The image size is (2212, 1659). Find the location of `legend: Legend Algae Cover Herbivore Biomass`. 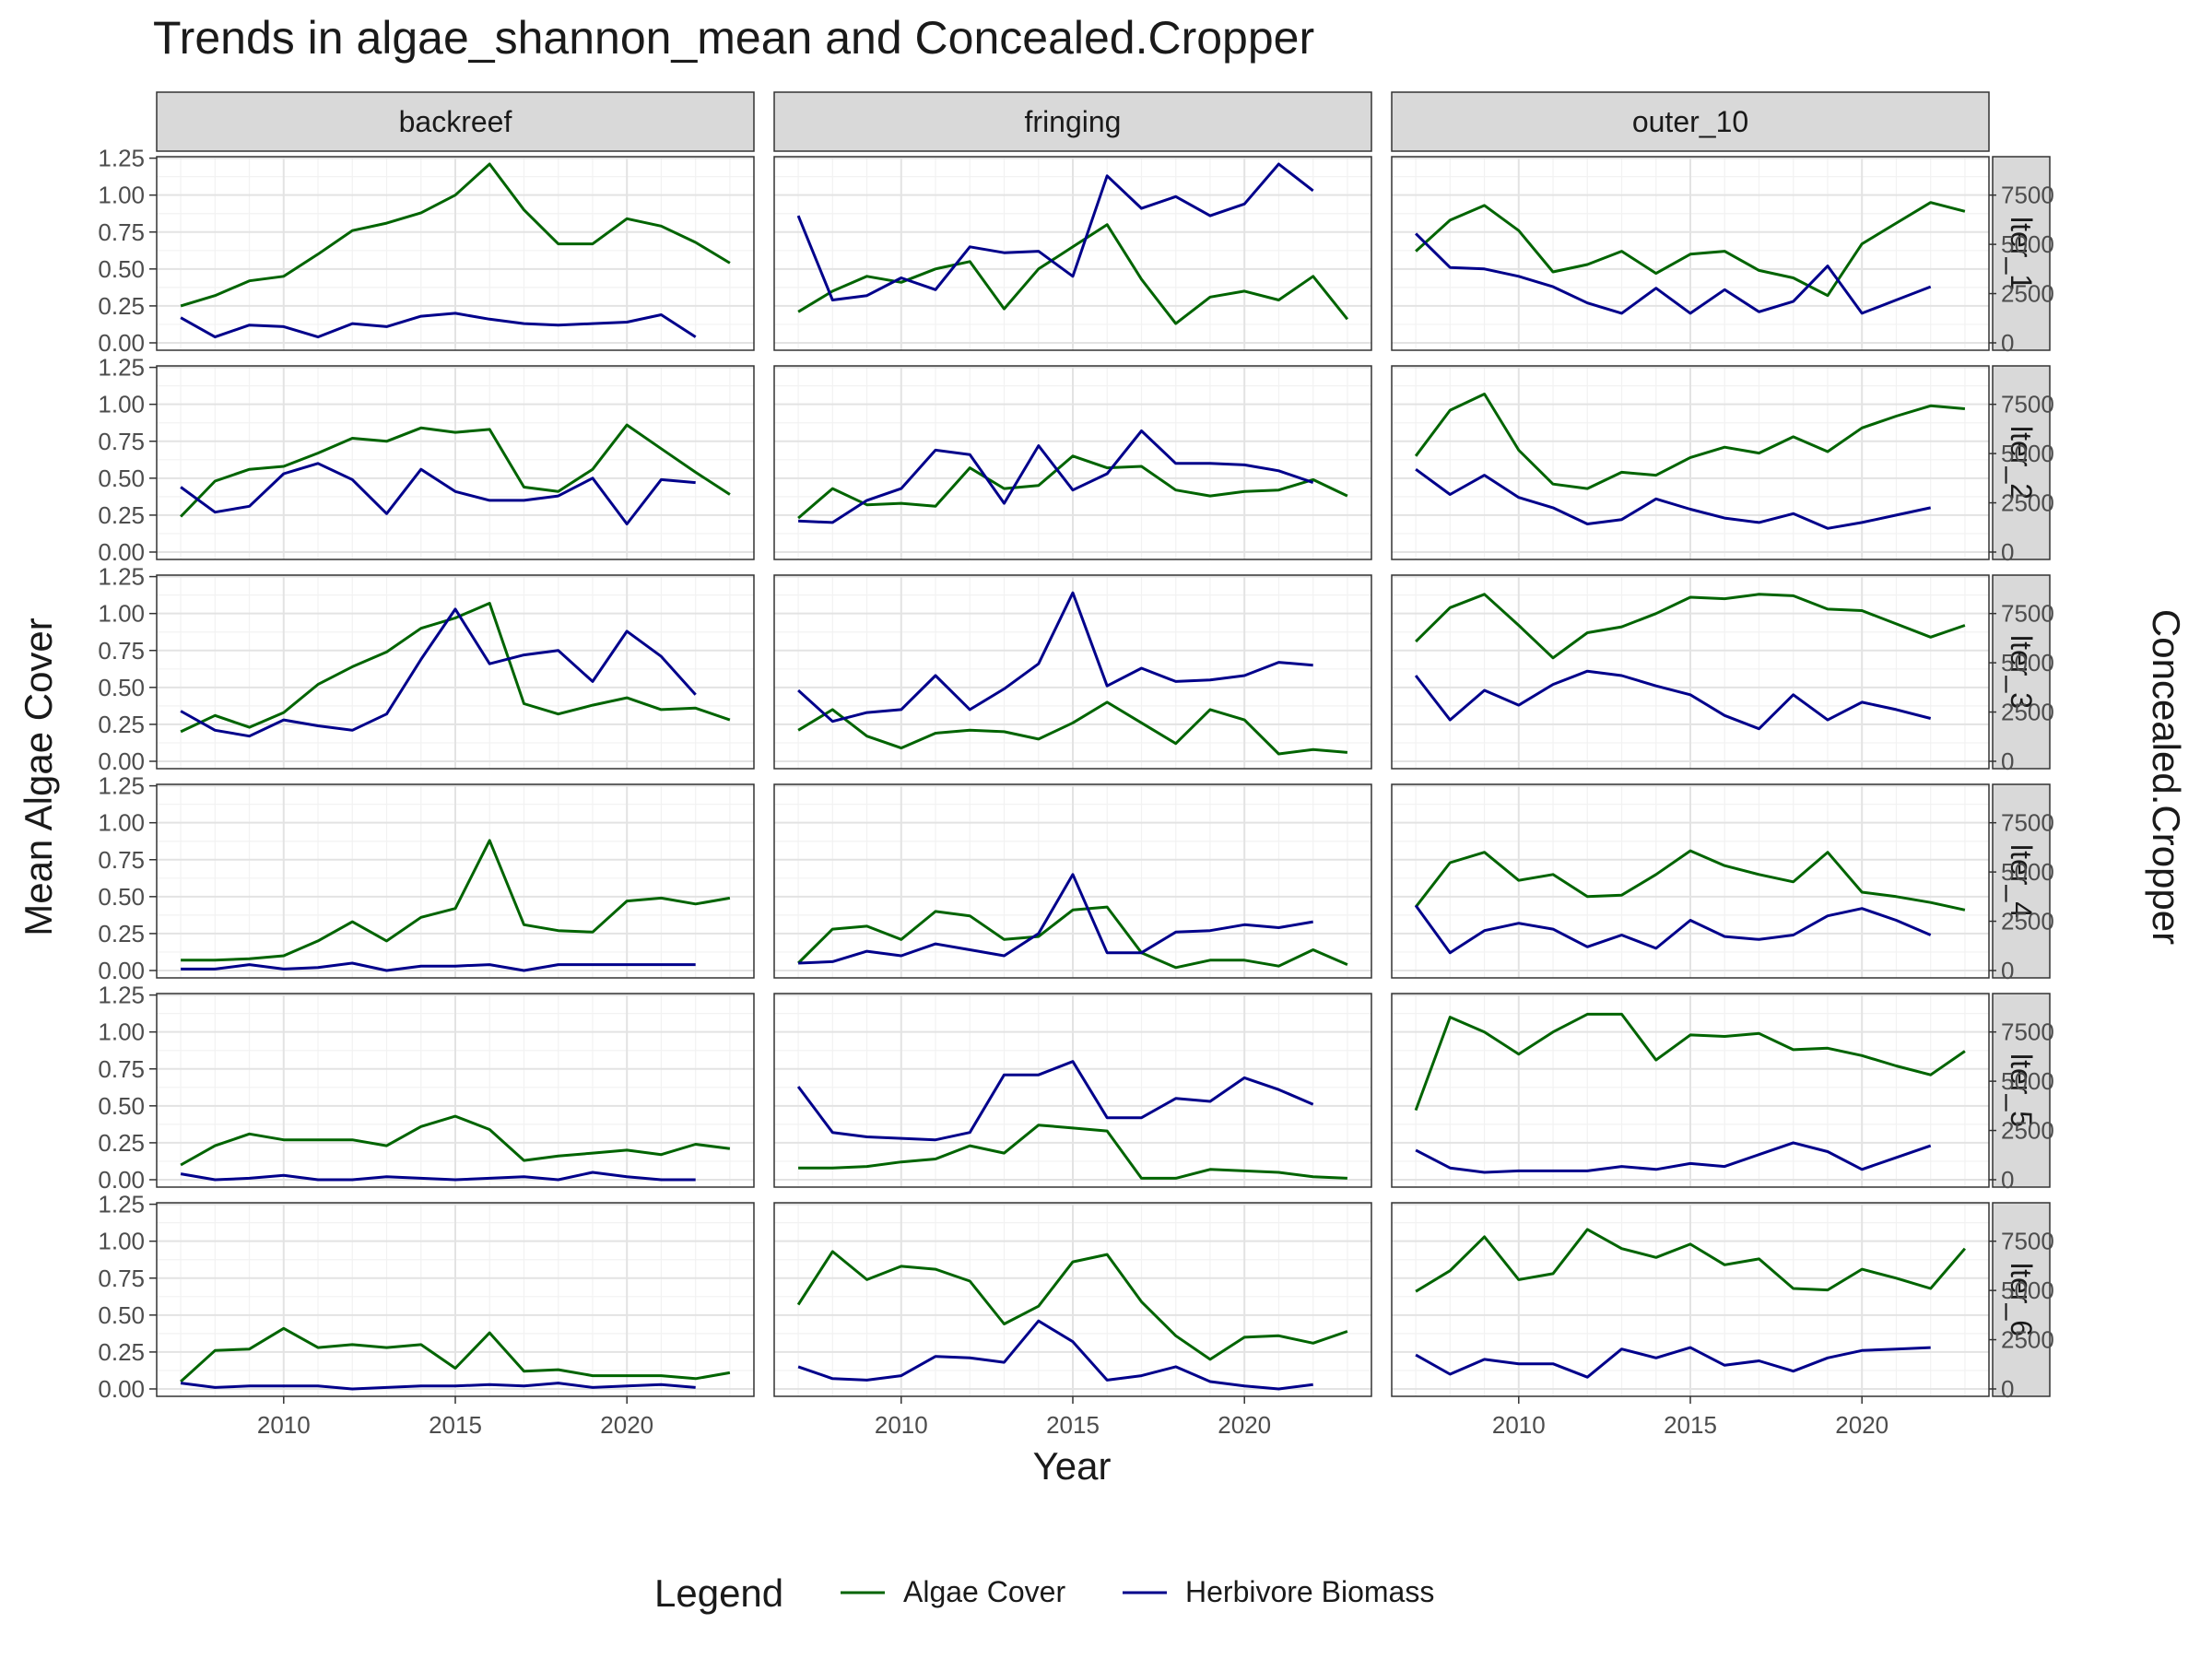

legend: Legend Algae Cover Herbivore Biomass is located at coordinates (1044, 1593).